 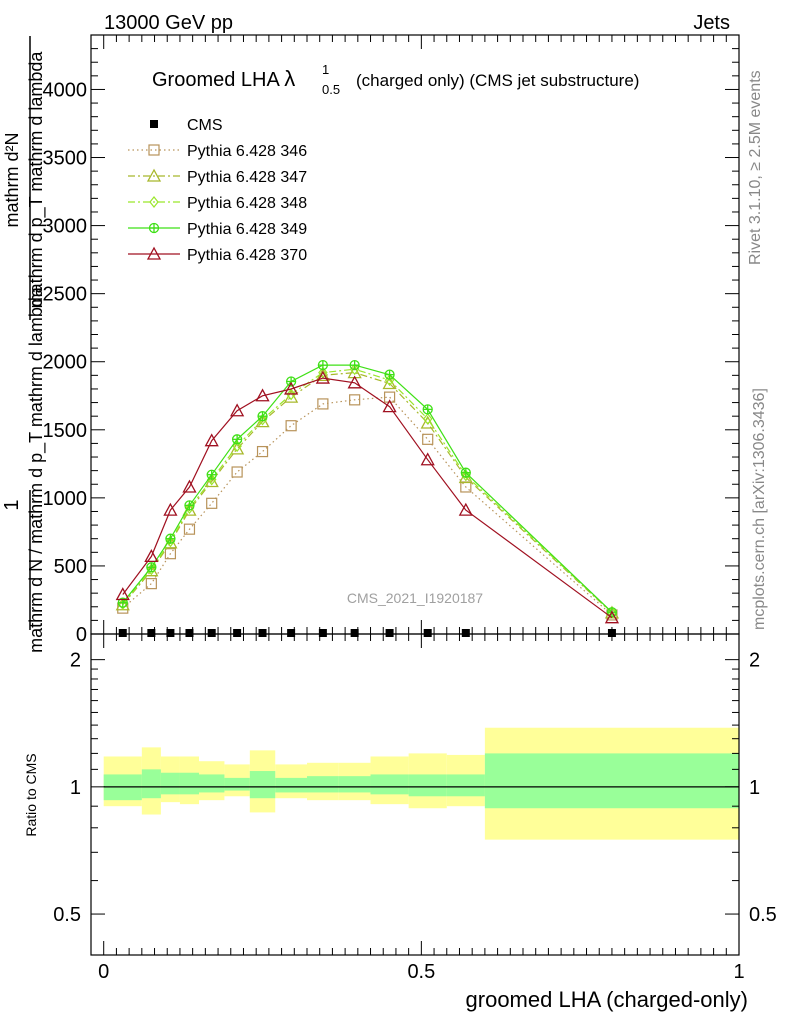 What do you see at coordinates (31, 794) in the screenshot?
I see `ratio-ylabel: Ratio to CMS` at bounding box center [31, 794].